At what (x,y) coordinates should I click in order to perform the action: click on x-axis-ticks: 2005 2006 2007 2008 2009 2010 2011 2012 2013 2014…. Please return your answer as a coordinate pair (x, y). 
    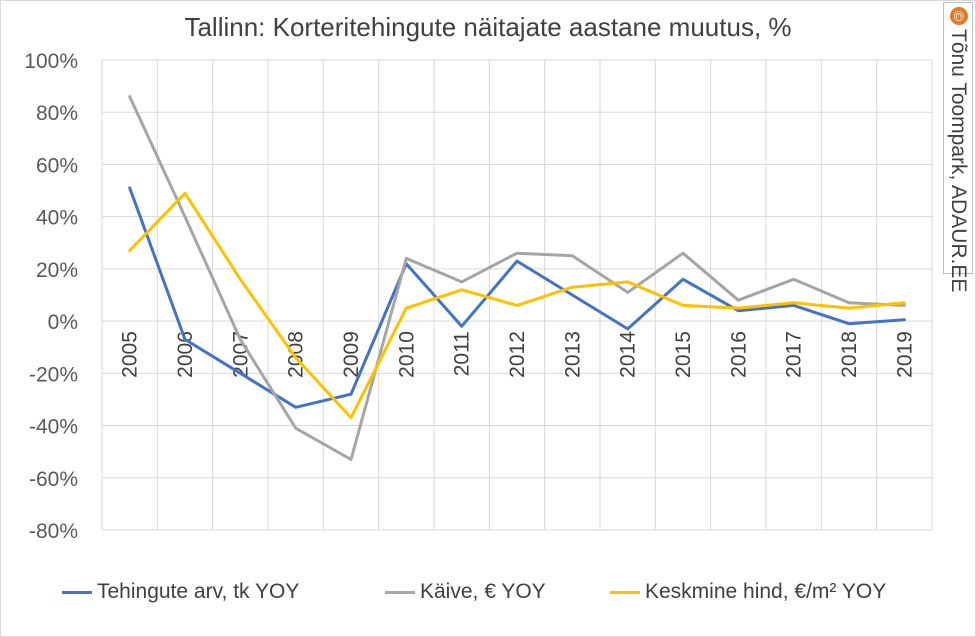
    Looking at the image, I should click on (518, 354).